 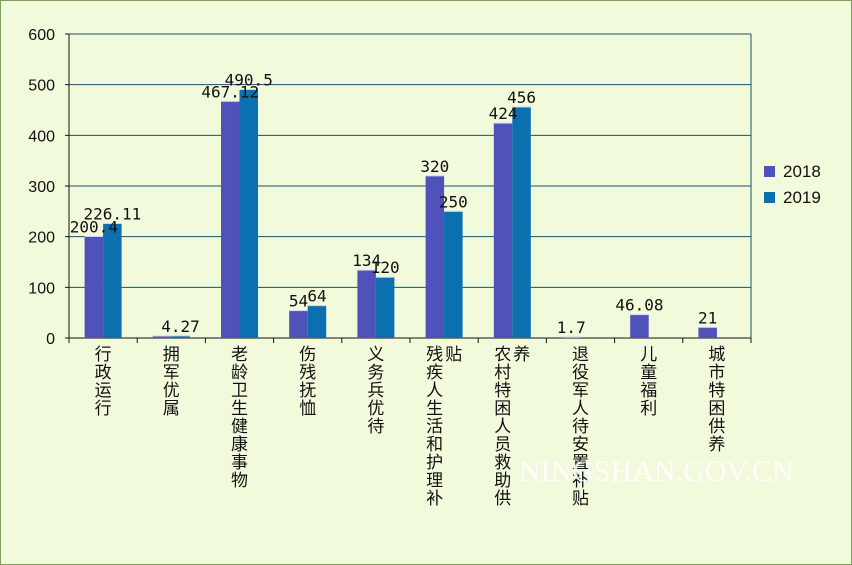 I want to click on data-label: 490.5, so click(x=249, y=79).